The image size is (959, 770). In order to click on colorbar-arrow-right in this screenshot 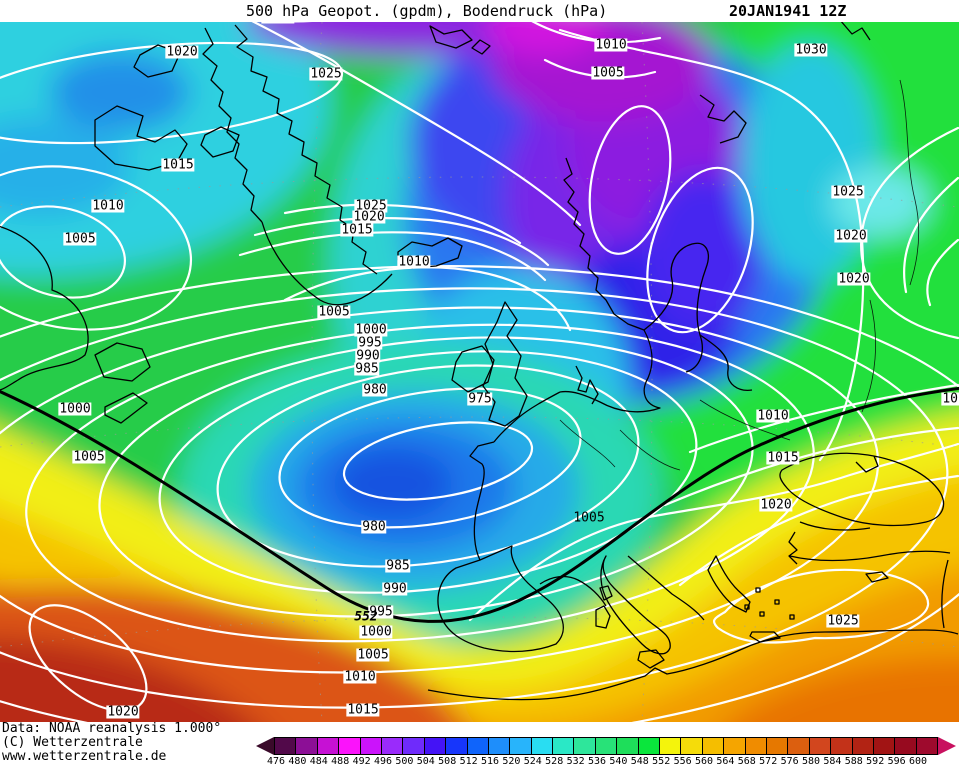, I will do `click(947, 746)`.